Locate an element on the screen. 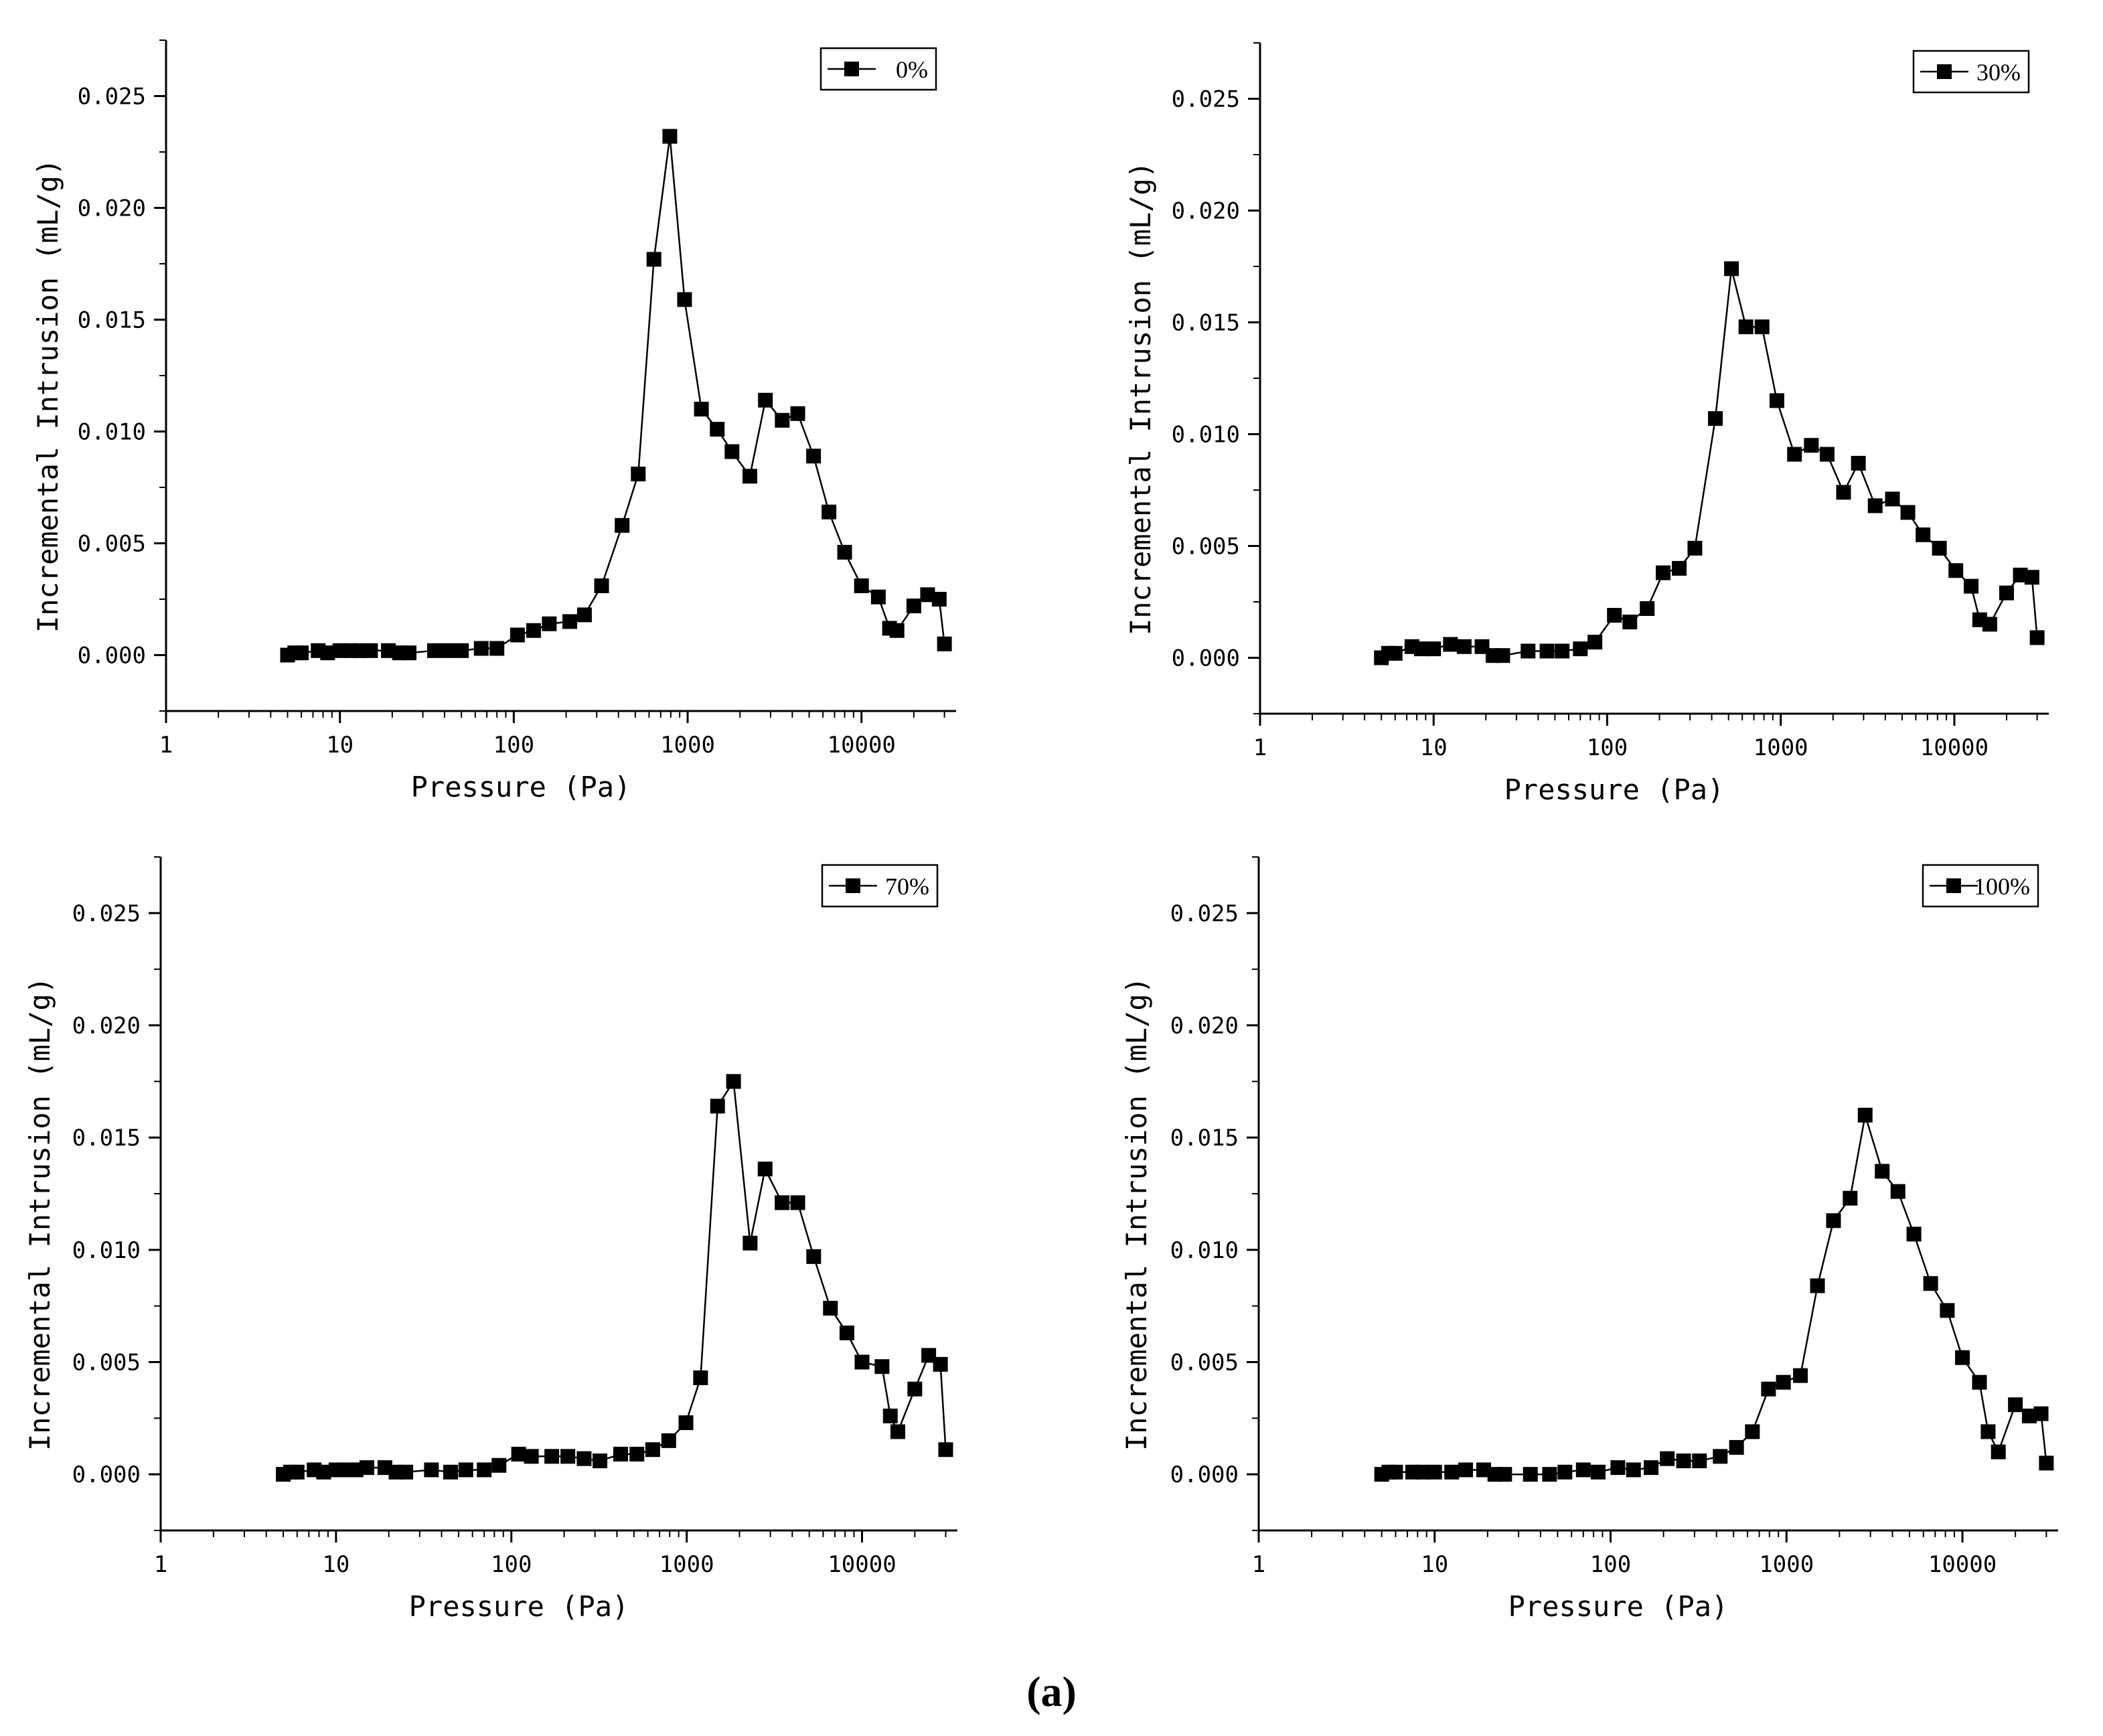 Image resolution: width=2103 pixels, height=1736 pixels. figure-caption: (a) is located at coordinates (1051, 1691).